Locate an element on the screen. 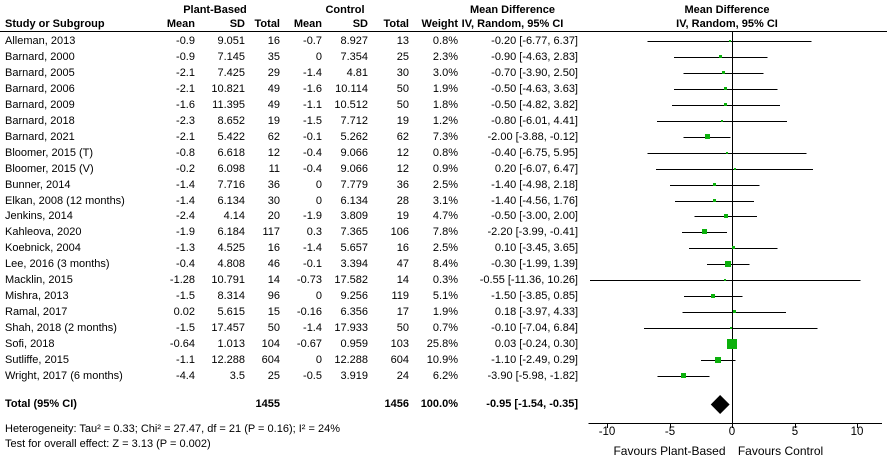 The width and height of the screenshot is (887, 464). plant-sd: 10.791 is located at coordinates (228, 280).